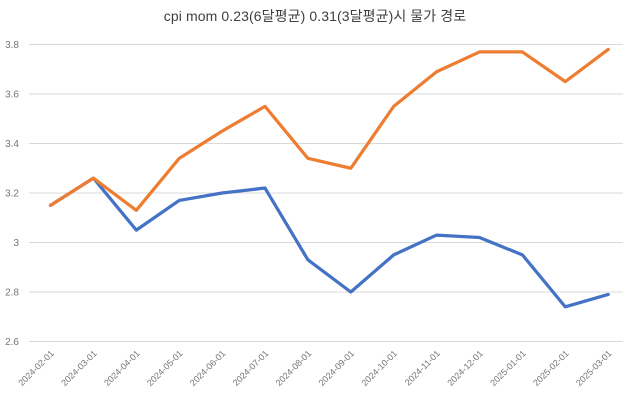 The image size is (630, 405). I want to click on x-tick-label: 2024-04-01, so click(122, 368).